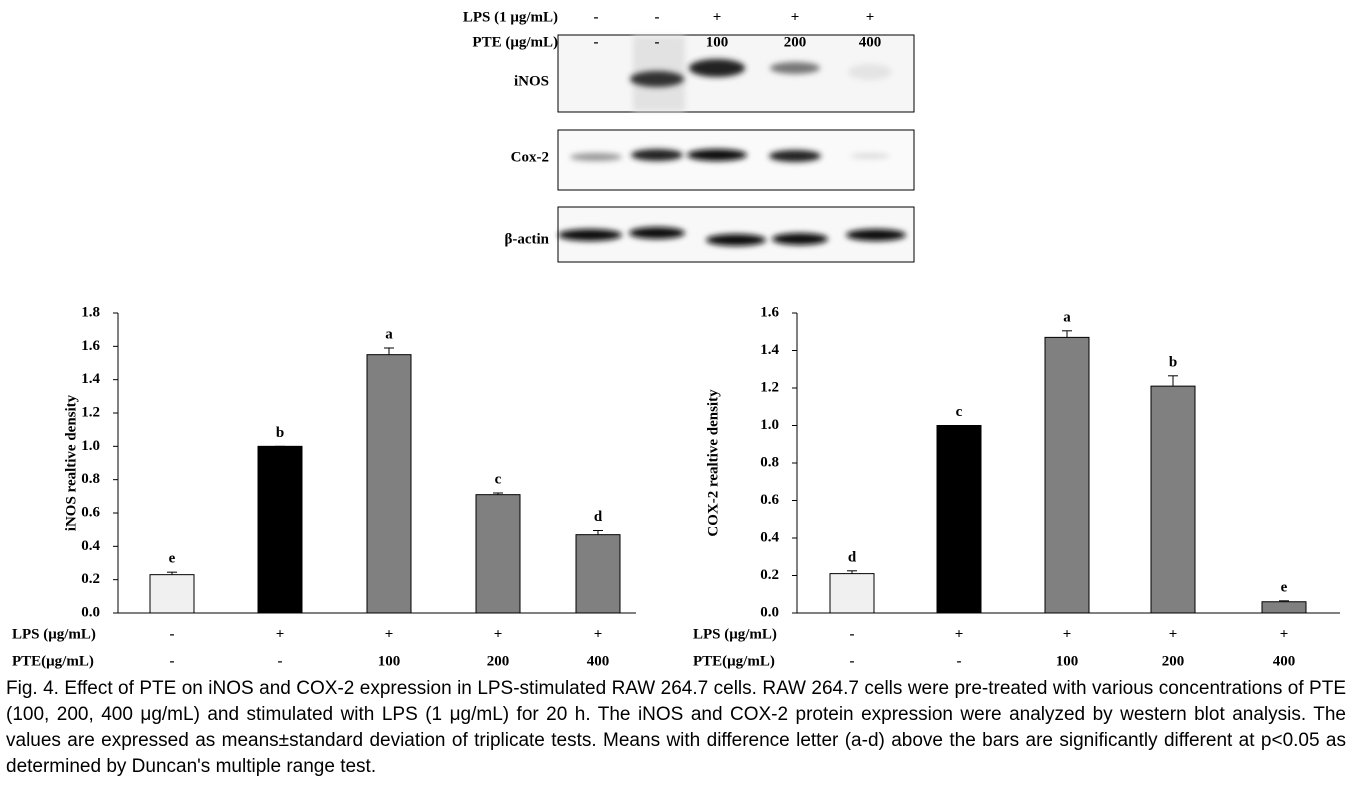  What do you see at coordinates (531, 81) in the screenshot?
I see `protein-label: iNOS` at bounding box center [531, 81].